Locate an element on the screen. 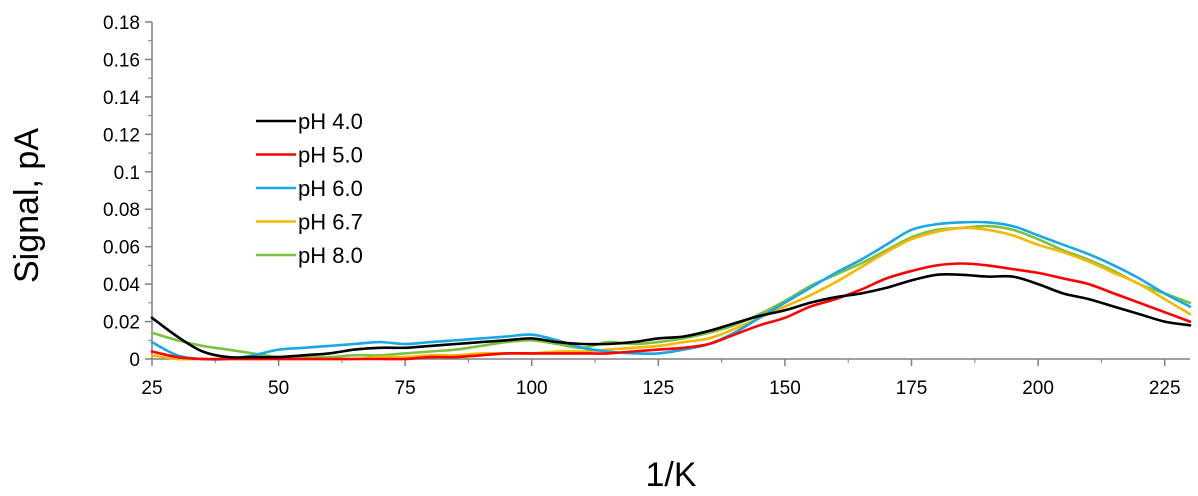 The height and width of the screenshot is (496, 1198). y-tick-label: 0 is located at coordinates (134, 360).